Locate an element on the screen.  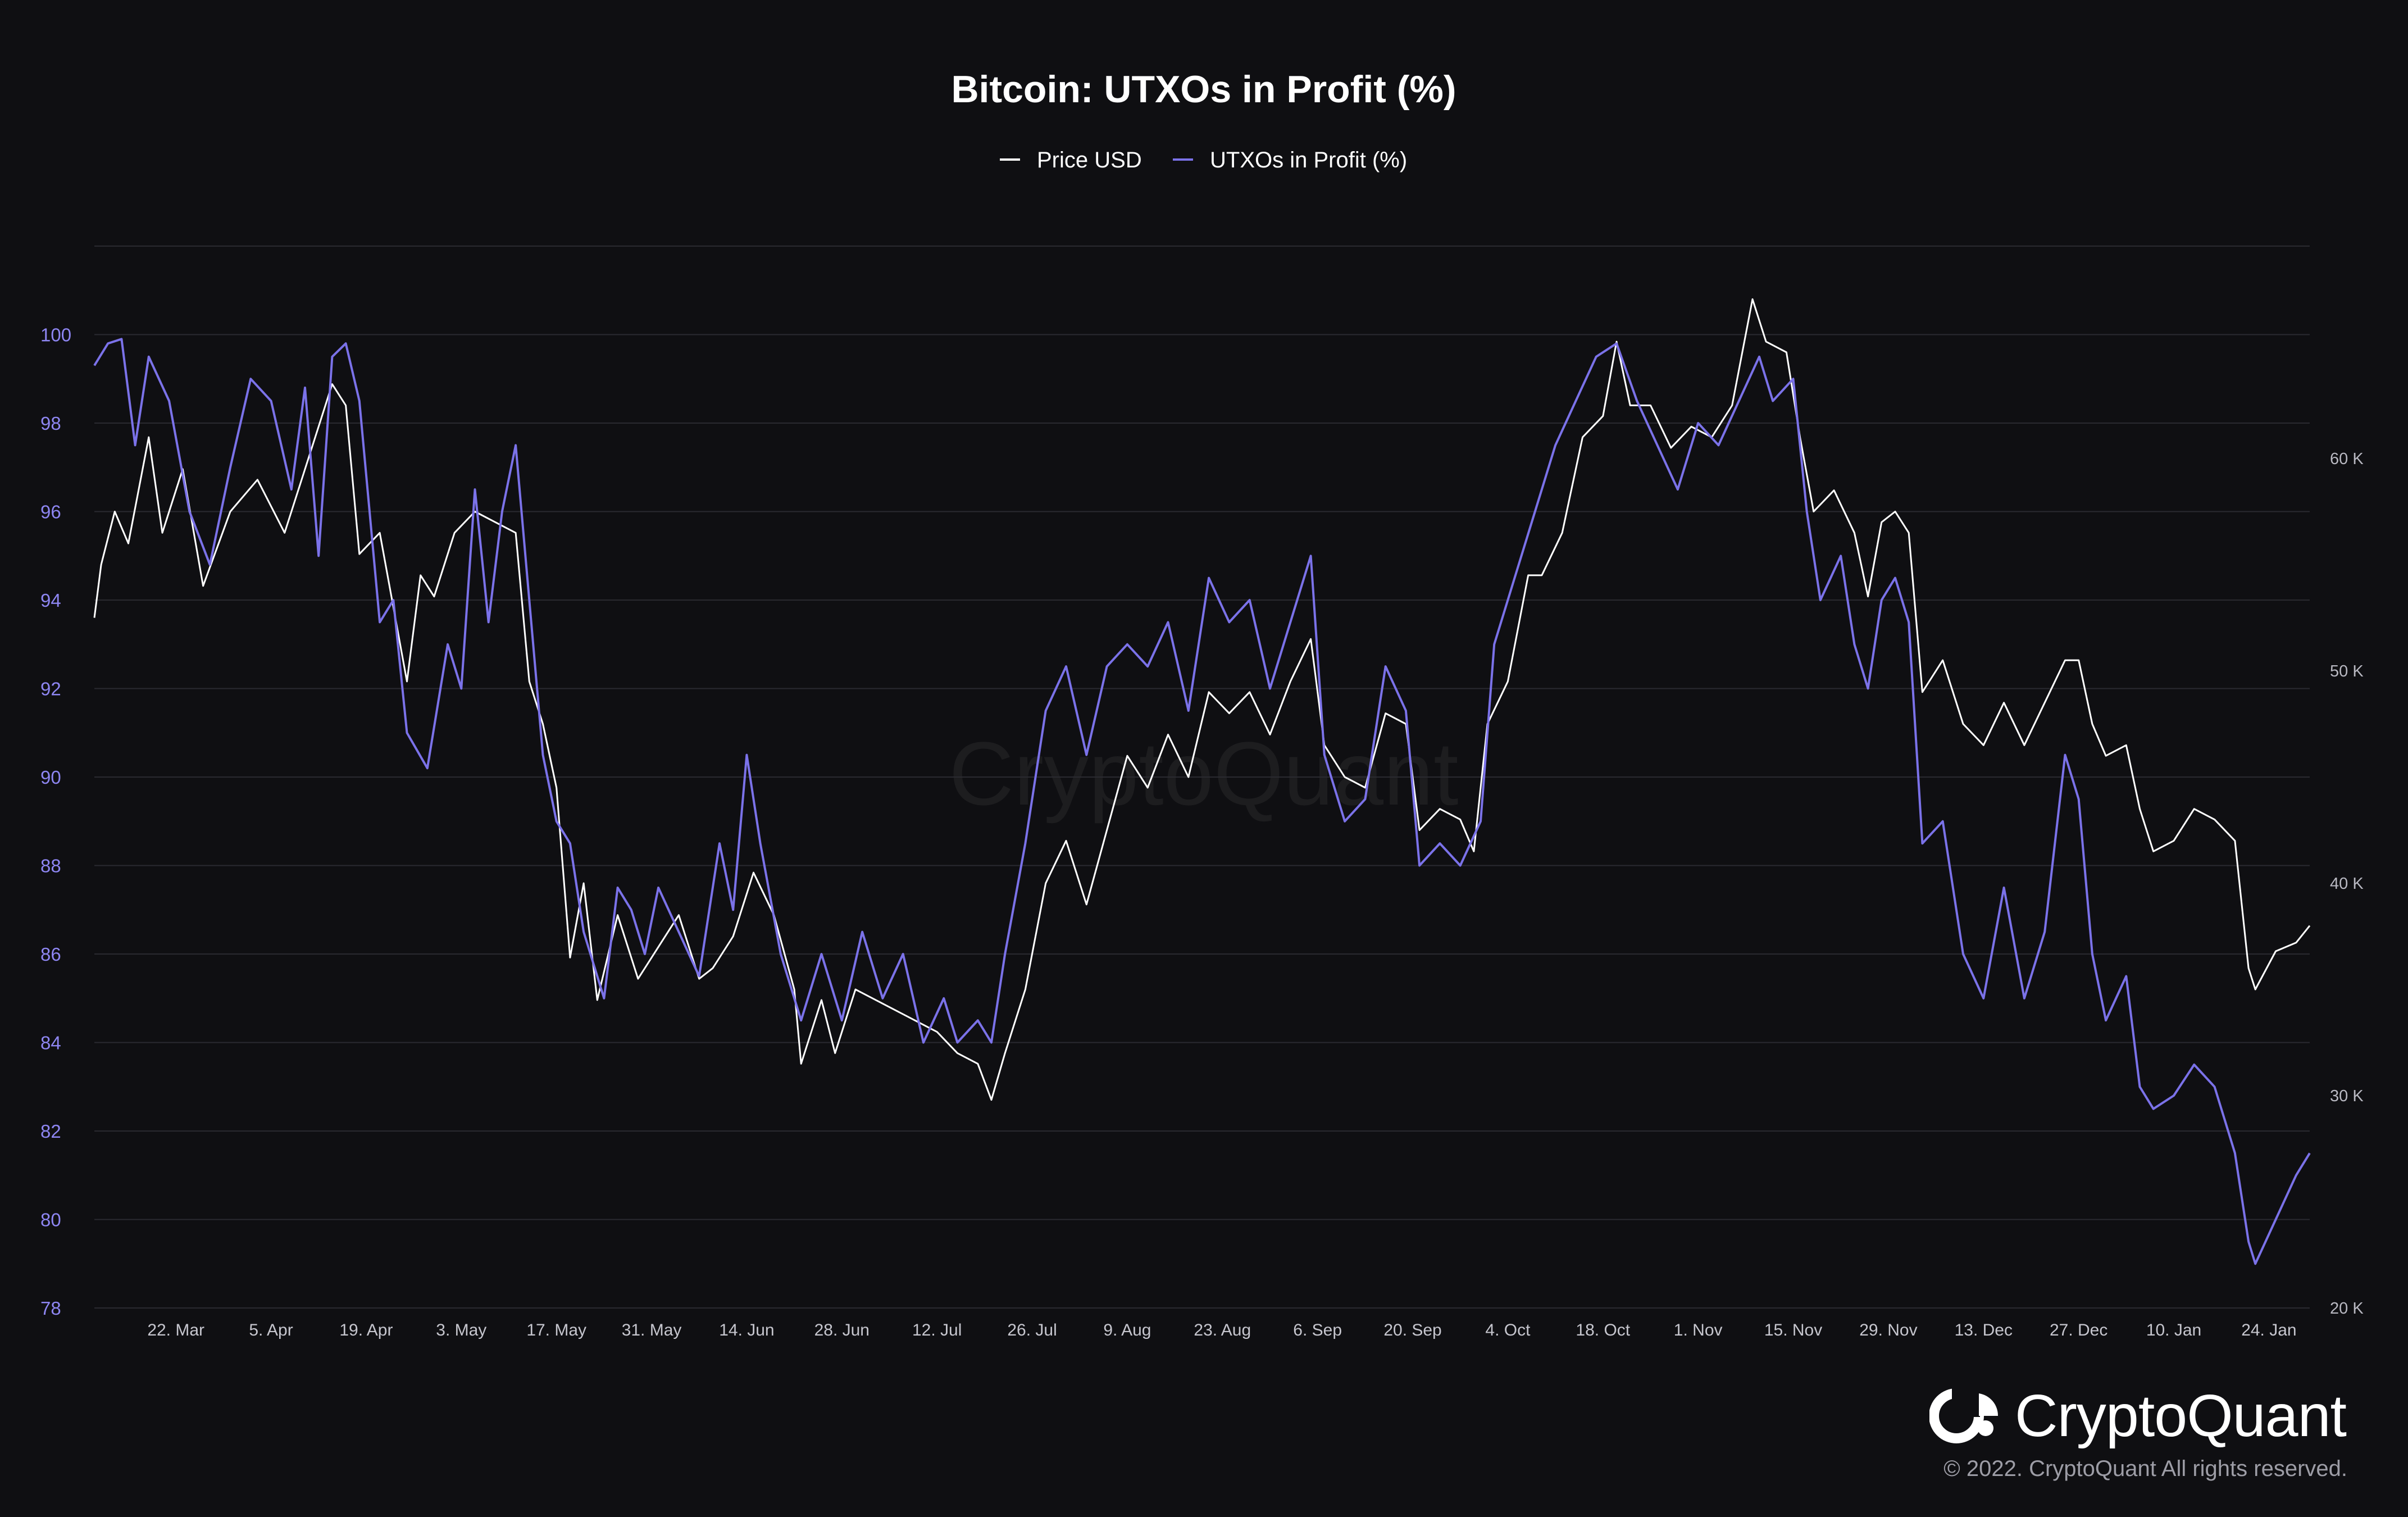
legend-price-label: Price USD is located at coordinates (1089, 160).